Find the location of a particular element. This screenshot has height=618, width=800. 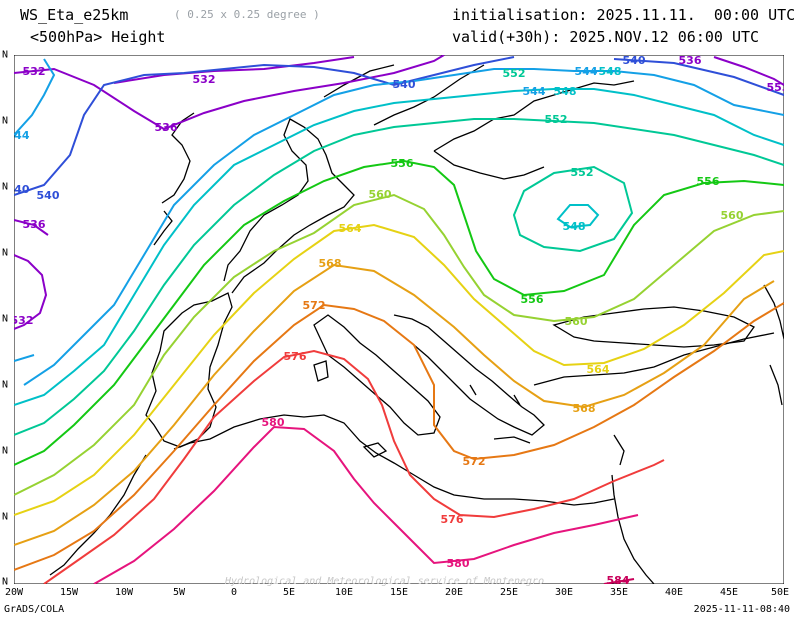

contour-552-ring is located at coordinates (573, 209).